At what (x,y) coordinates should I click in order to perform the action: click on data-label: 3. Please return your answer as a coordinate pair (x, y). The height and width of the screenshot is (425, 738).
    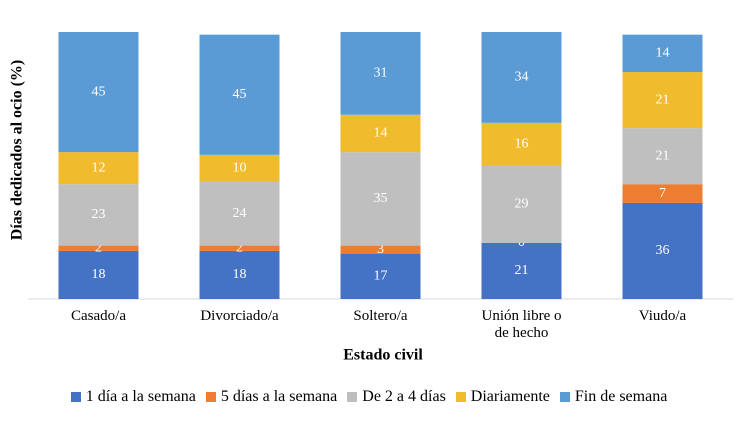
    Looking at the image, I should click on (380, 249).